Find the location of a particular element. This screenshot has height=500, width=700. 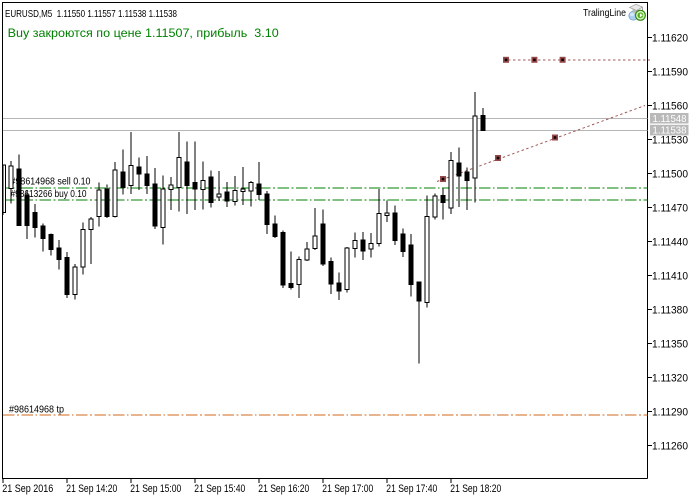

svg-text: 1.11320 is located at coordinates (670, 378).